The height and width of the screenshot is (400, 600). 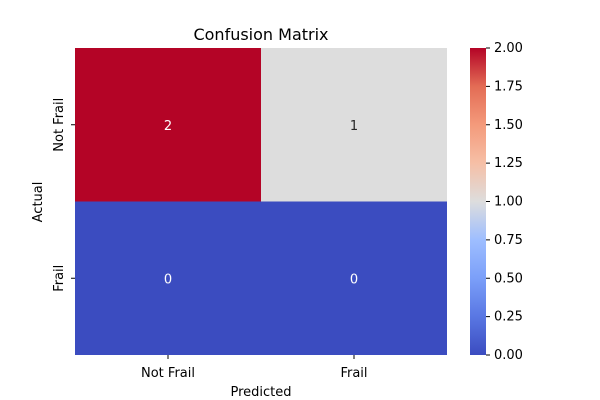 What do you see at coordinates (508, 163) in the screenshot?
I see `colorbar-tick-label: 1.25` at bounding box center [508, 163].